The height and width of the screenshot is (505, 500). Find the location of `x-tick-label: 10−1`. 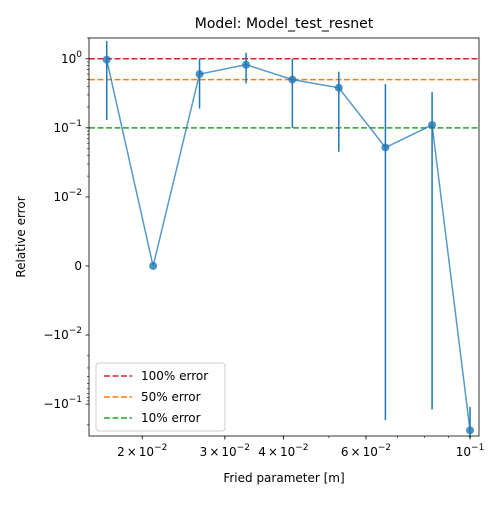

x-tick-label: 10−1 is located at coordinates (470, 451).